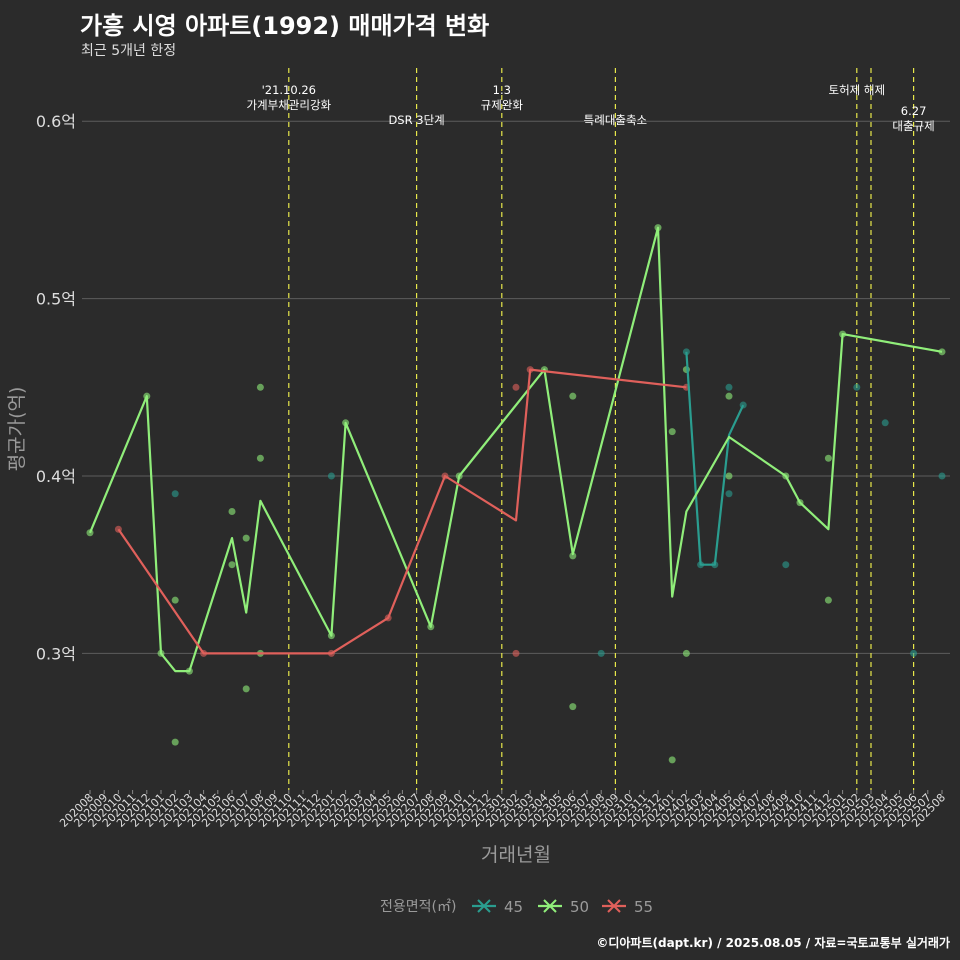 Image resolution: width=960 pixels, height=960 pixels. What do you see at coordinates (56, 299) in the screenshot?
I see `y-tick-label: 0.5억` at bounding box center [56, 299].